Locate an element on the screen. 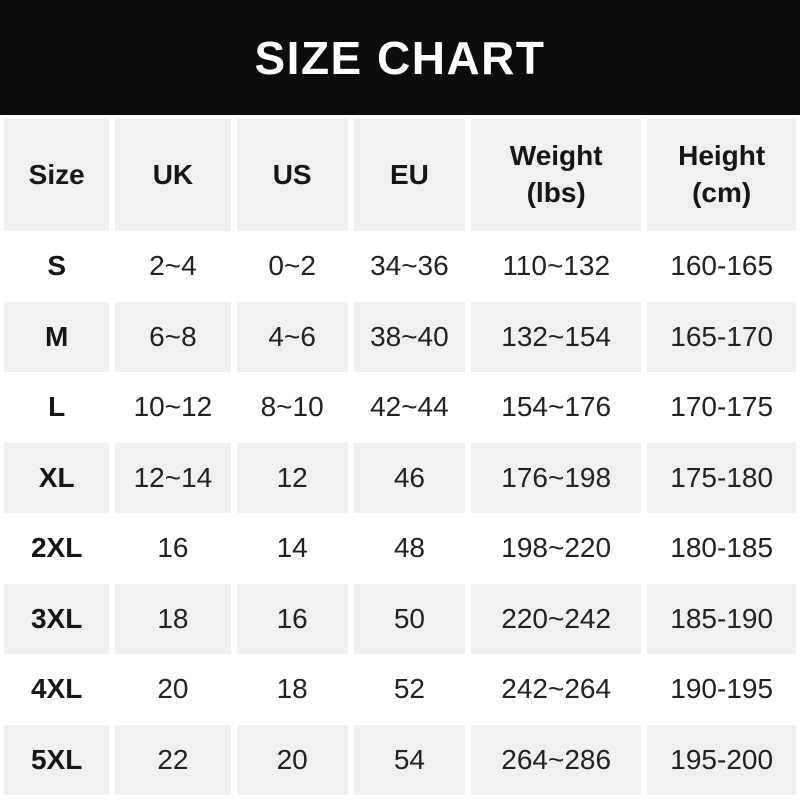  cell-weight: 110~132 is located at coordinates (556, 266).